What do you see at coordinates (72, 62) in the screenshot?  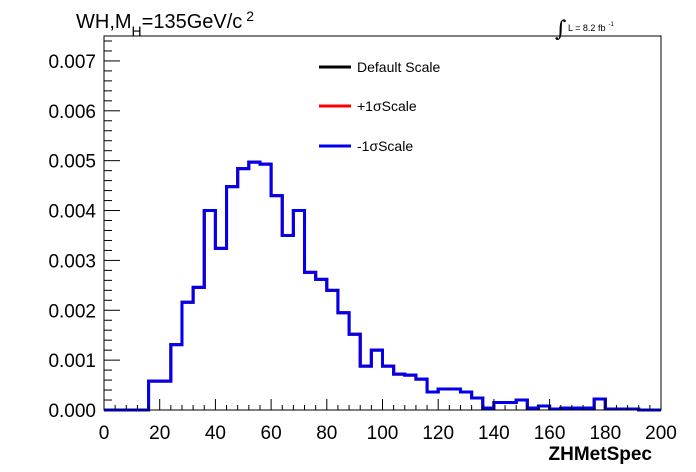 I see `y-tick-label: 0.007` at bounding box center [72, 62].